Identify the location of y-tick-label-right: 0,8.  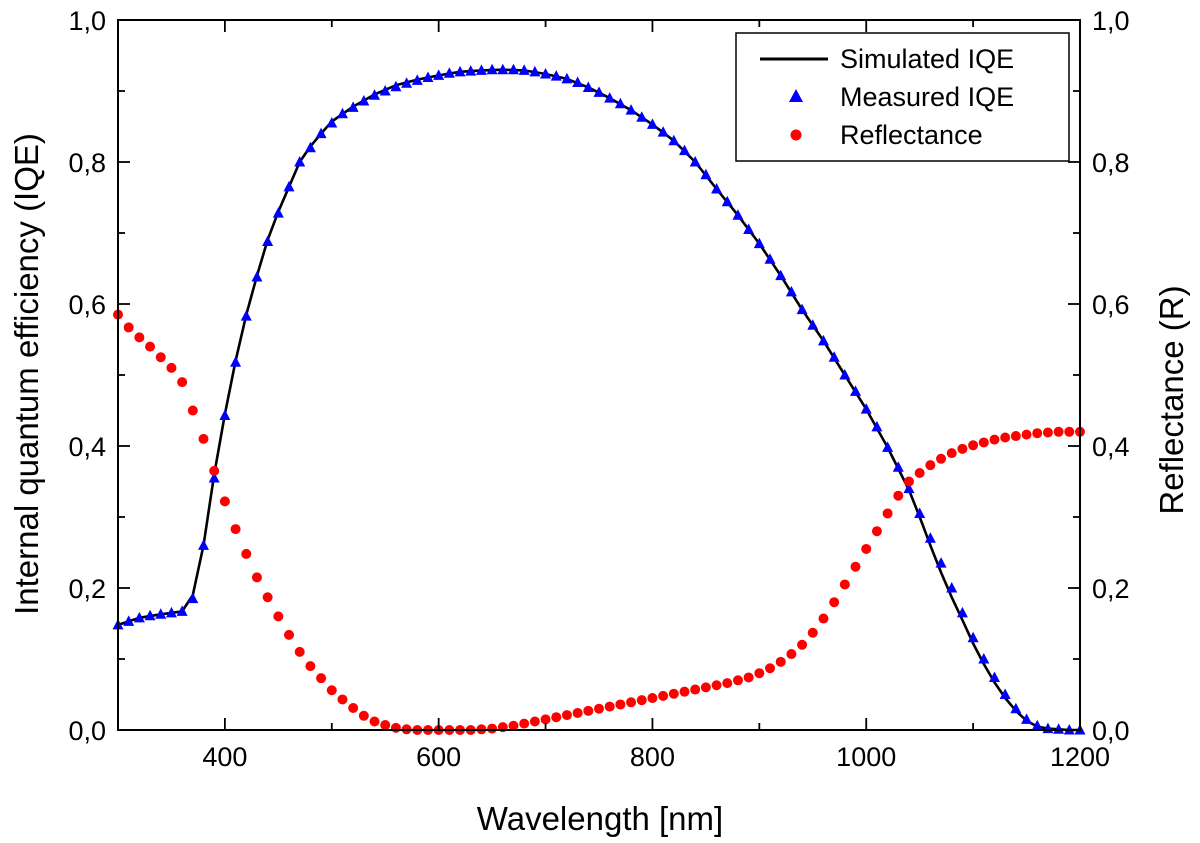
(1111, 163).